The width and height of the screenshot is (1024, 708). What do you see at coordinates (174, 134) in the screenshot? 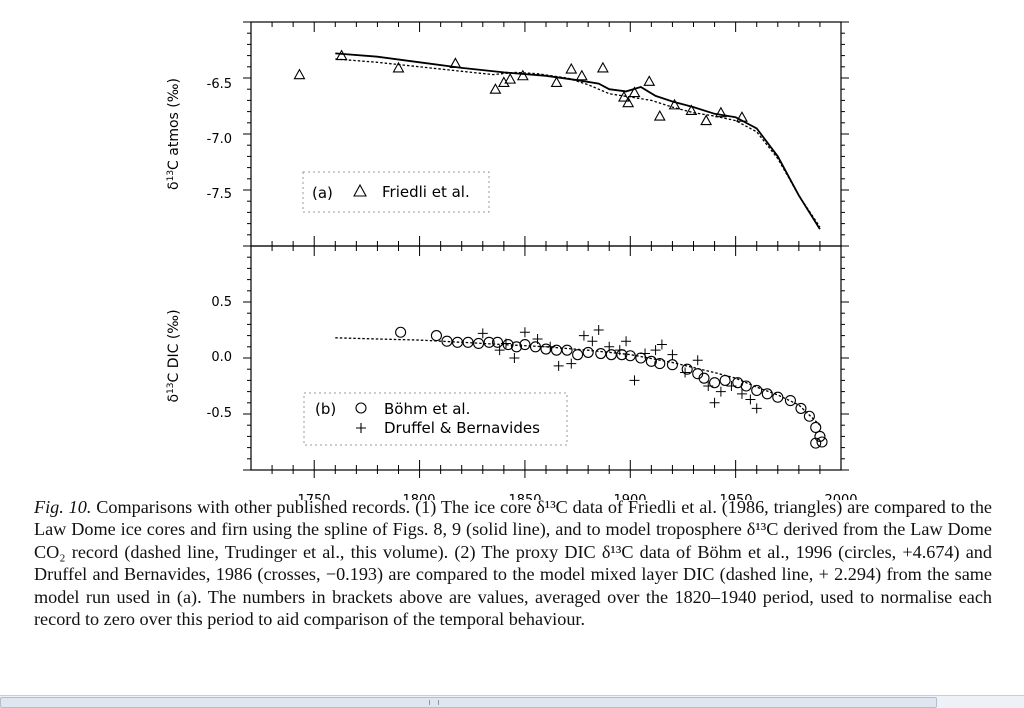
I see `panel-a-ylabel: δ13C atmos (‰)` at bounding box center [174, 134].